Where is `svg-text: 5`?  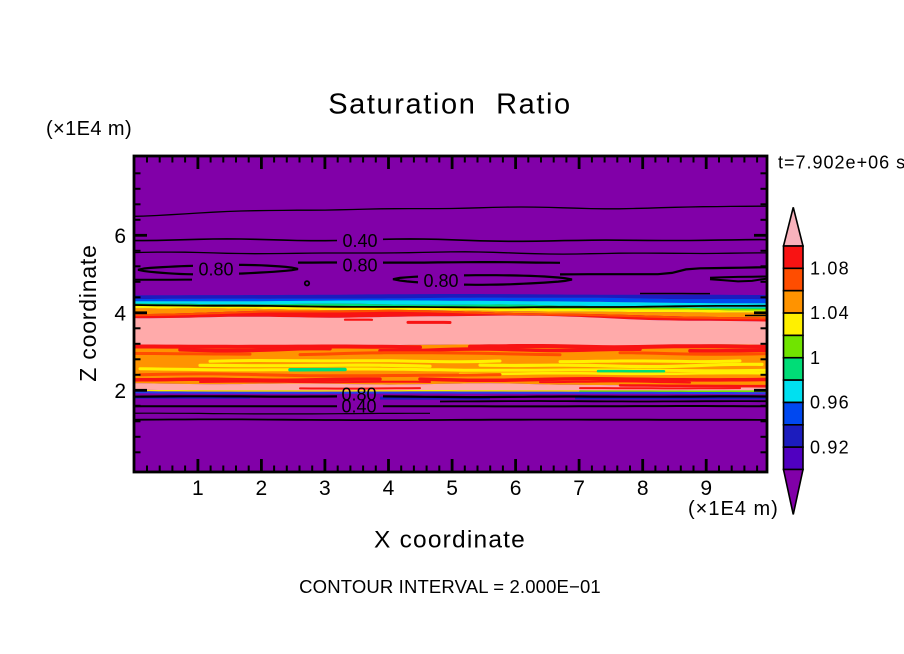 svg-text: 5 is located at coordinates (452, 488).